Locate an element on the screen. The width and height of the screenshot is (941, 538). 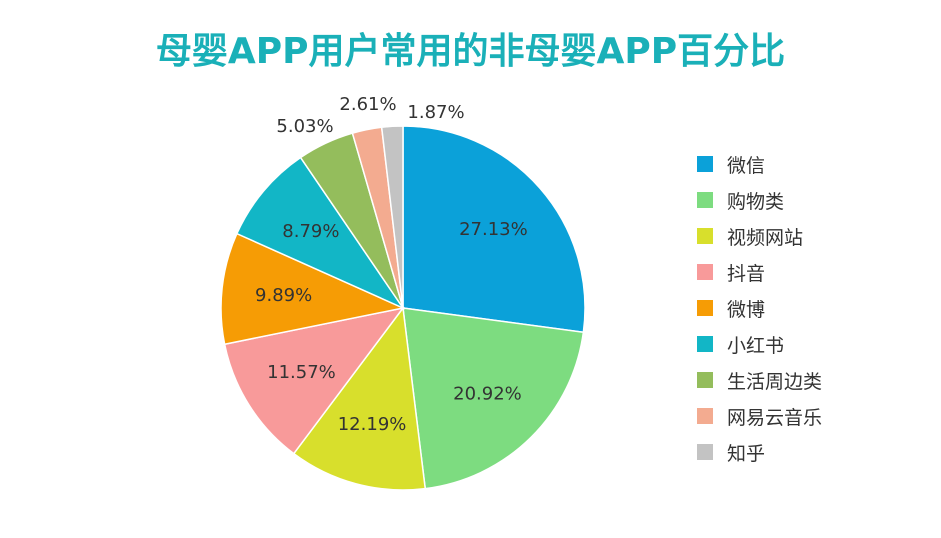
legend-item: 小红书 is located at coordinates (759, 344).